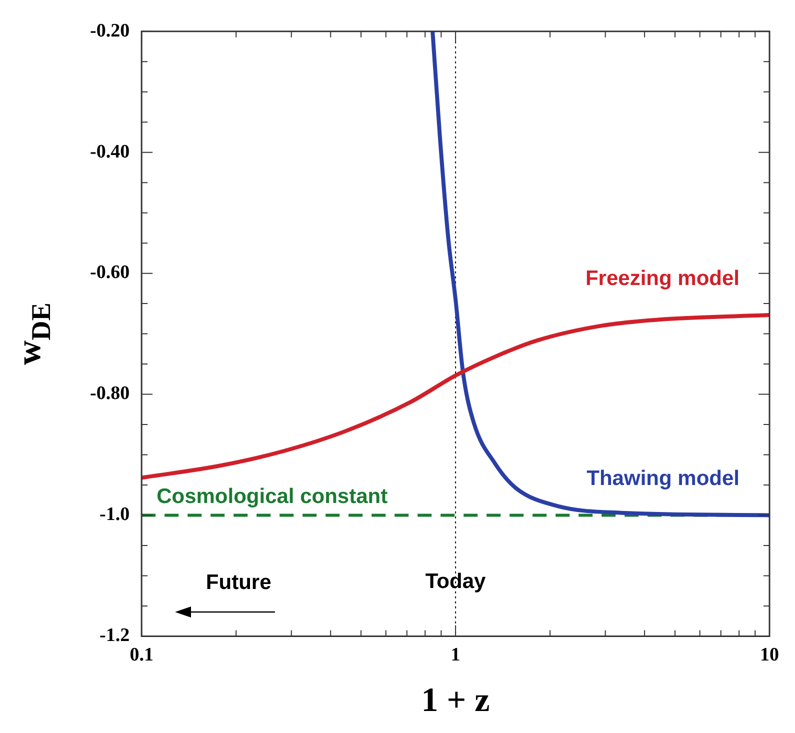  Describe the element at coordinates (455, 700) in the screenshot. I see `x-axis-title: 1 + z` at that location.